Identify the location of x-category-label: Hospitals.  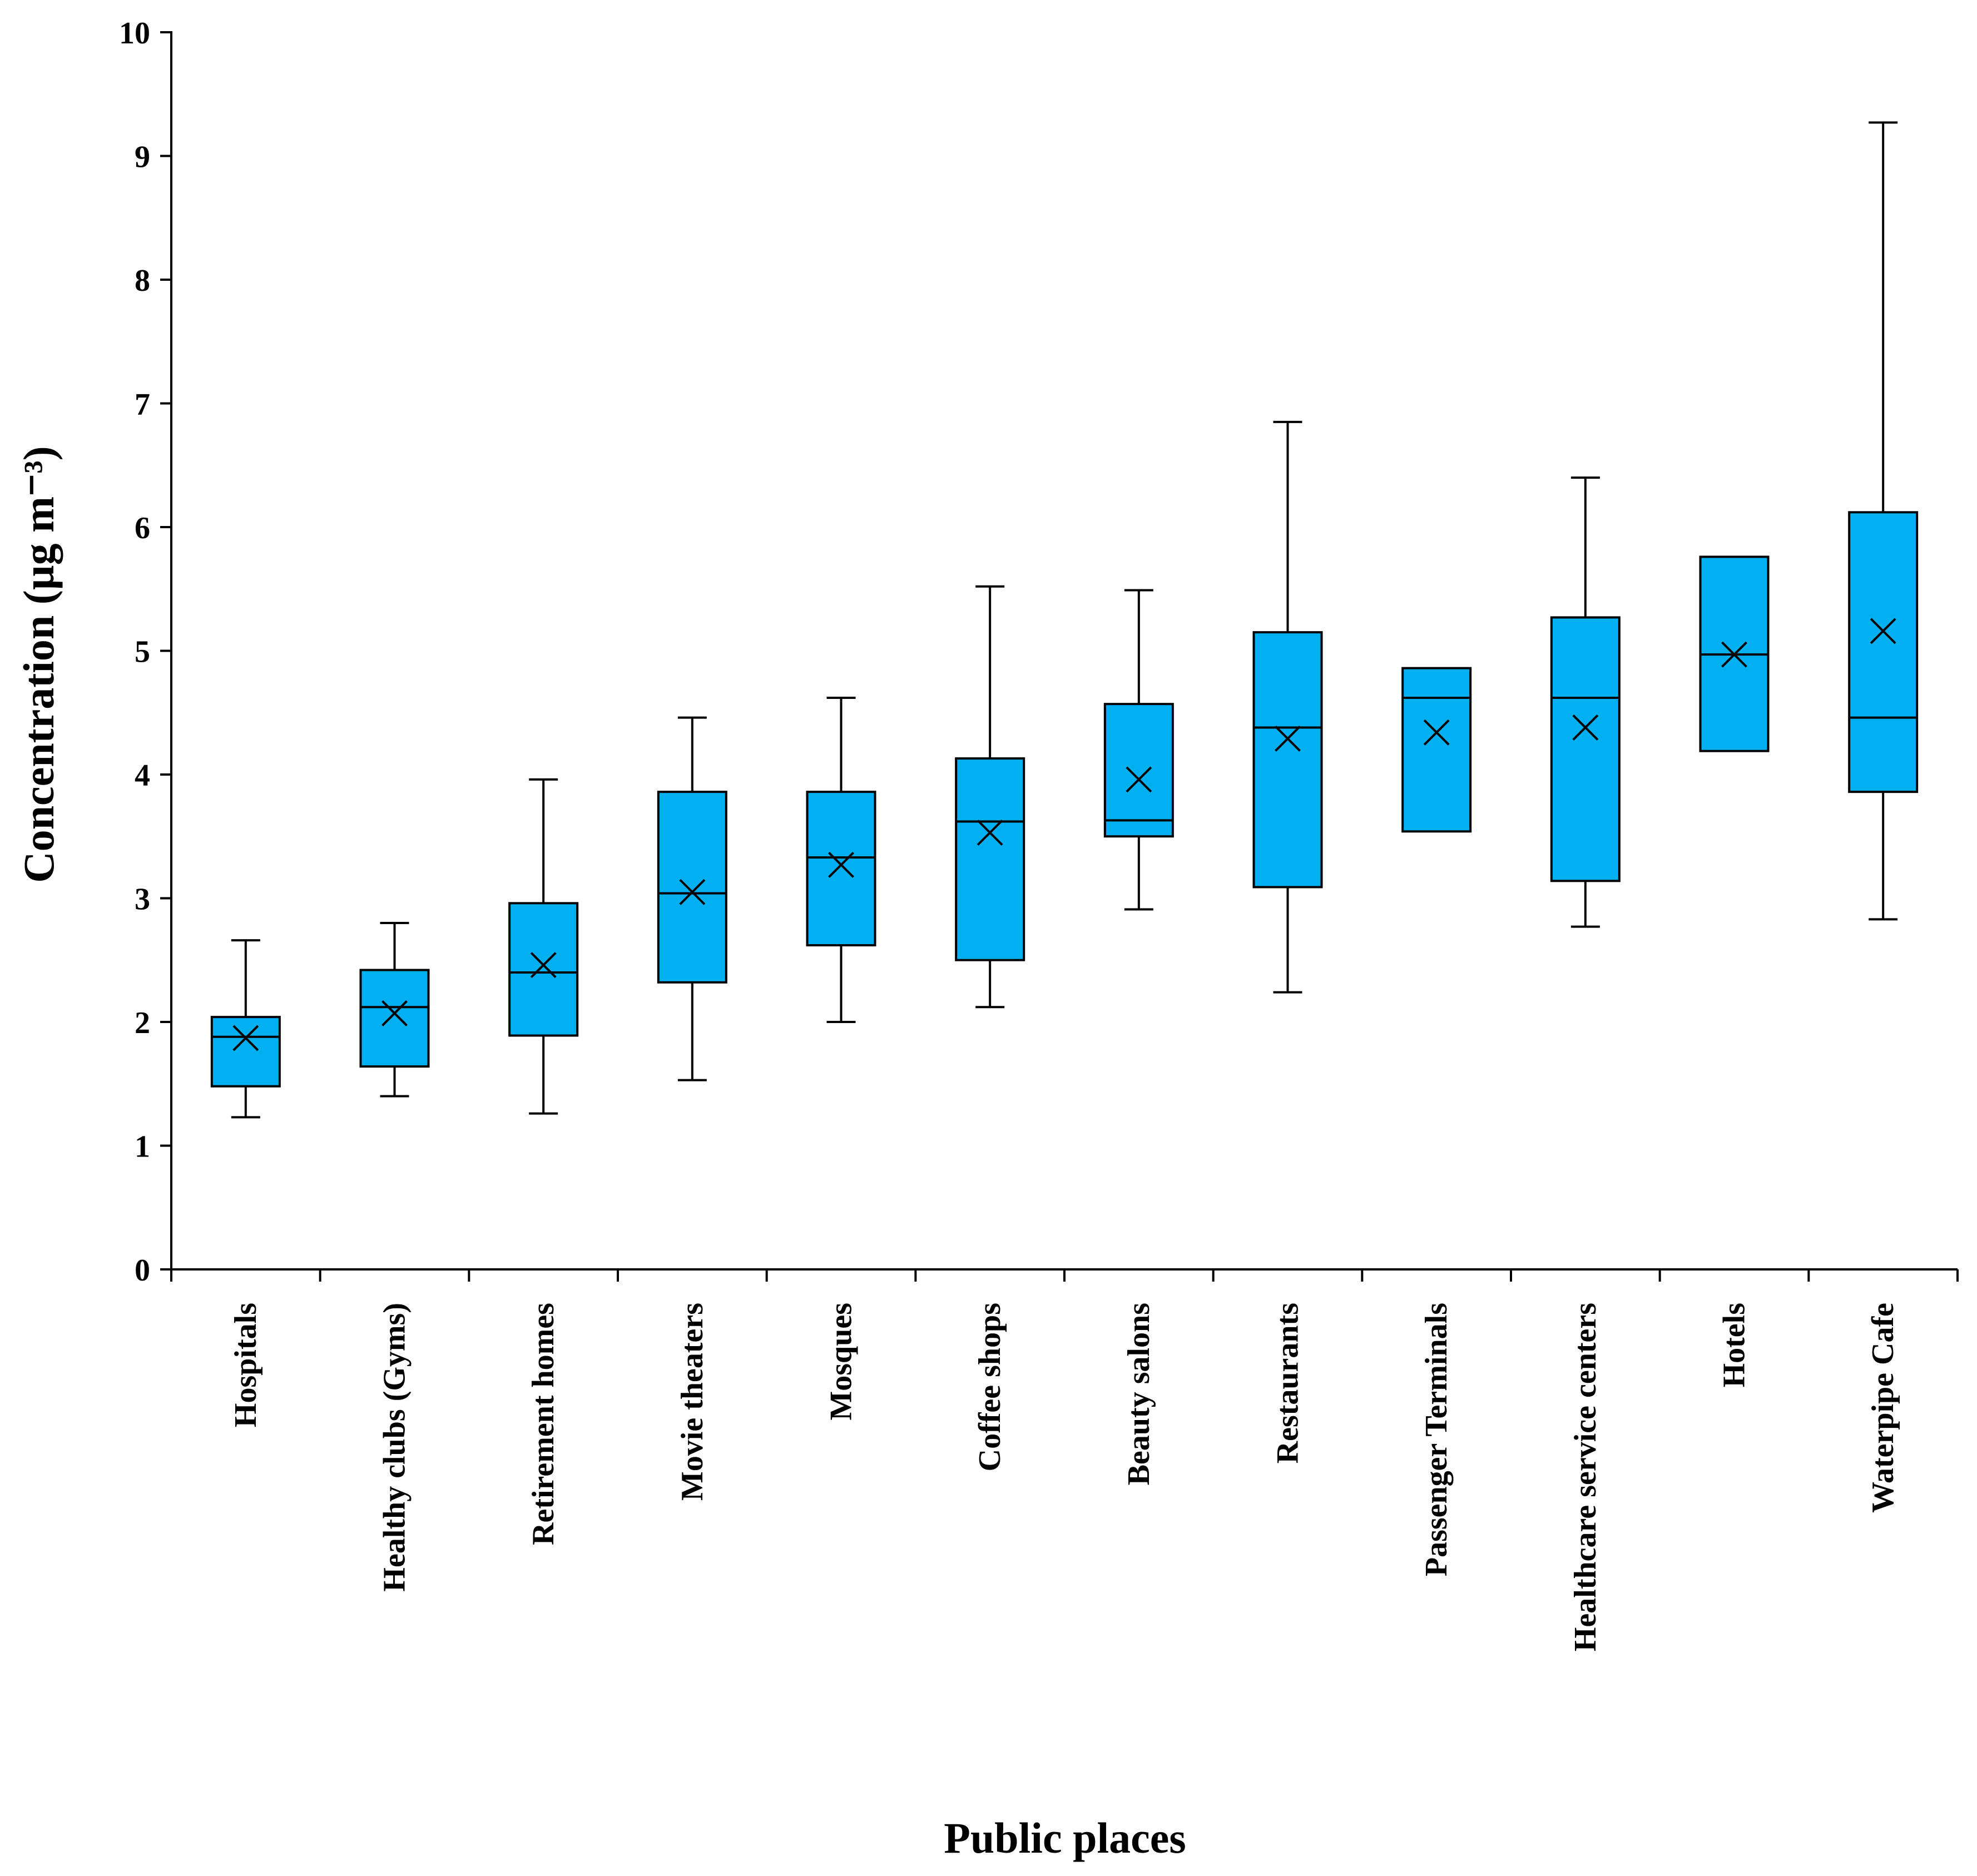
(246, 1365).